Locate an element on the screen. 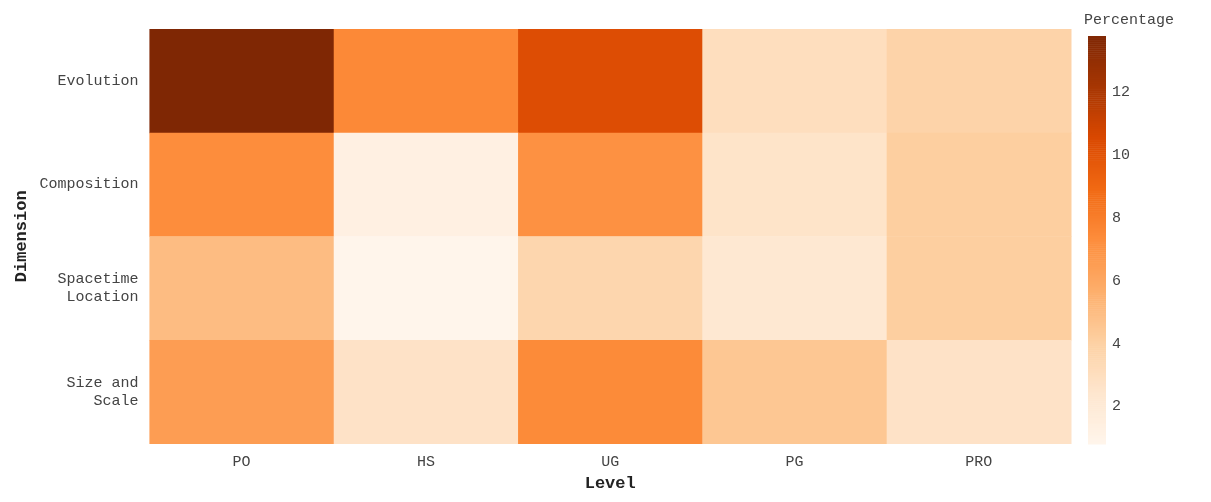 The height and width of the screenshot is (502, 1211). color-bar-label: 8 is located at coordinates (1117, 218).